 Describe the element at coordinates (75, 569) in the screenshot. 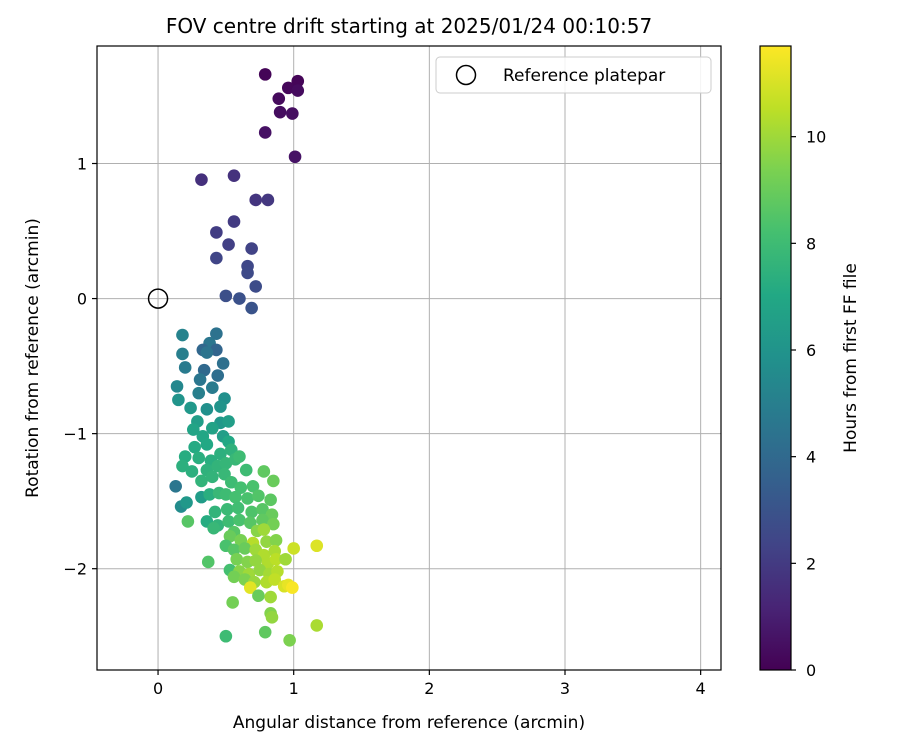

I see `y-tick-label: −2` at that location.